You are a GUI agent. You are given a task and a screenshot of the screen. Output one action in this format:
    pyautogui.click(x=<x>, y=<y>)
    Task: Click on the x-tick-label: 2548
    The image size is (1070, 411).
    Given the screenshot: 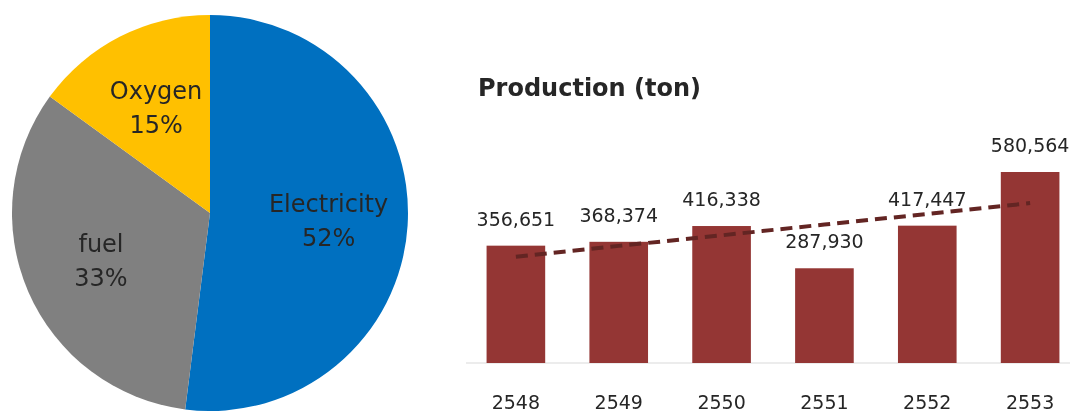 What is the action you would take?
    pyautogui.click(x=516, y=401)
    